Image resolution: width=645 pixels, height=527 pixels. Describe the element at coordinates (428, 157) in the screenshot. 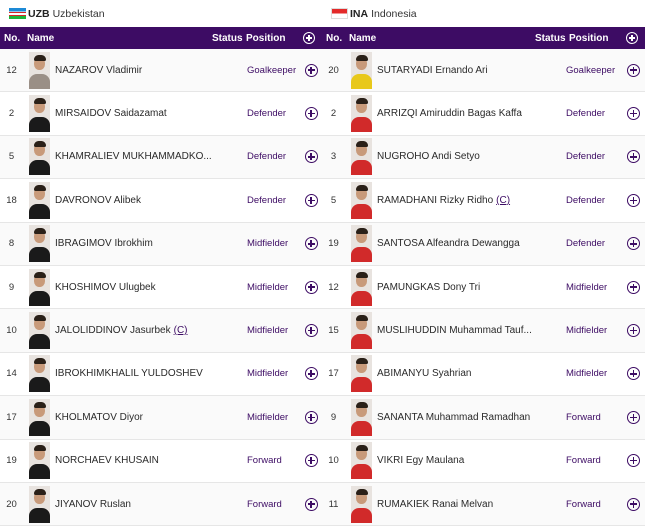

I see `player-name: NUGROHO Andi Setyo` at that location.